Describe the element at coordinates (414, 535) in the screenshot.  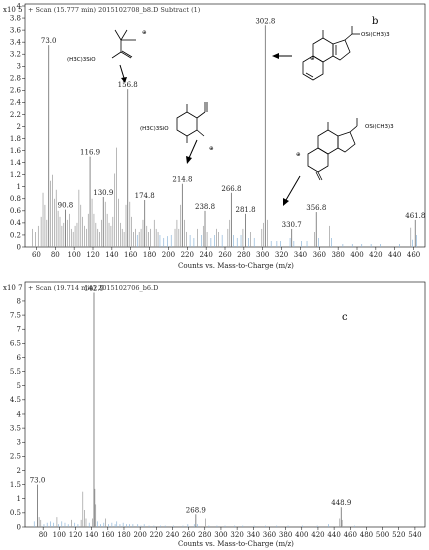
I see `x-tick-label: 540` at that location.